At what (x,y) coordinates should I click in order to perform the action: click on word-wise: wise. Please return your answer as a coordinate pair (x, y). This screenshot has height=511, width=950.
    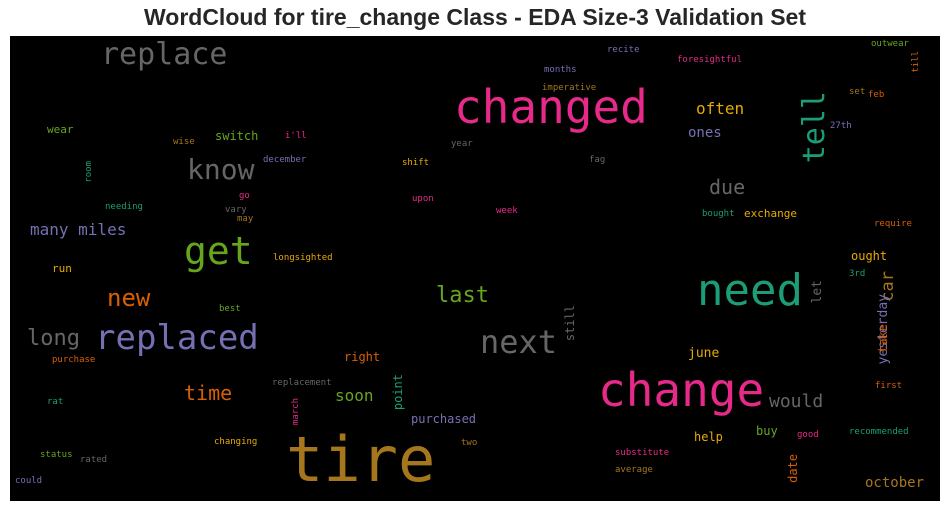
    Looking at the image, I should click on (184, 142).